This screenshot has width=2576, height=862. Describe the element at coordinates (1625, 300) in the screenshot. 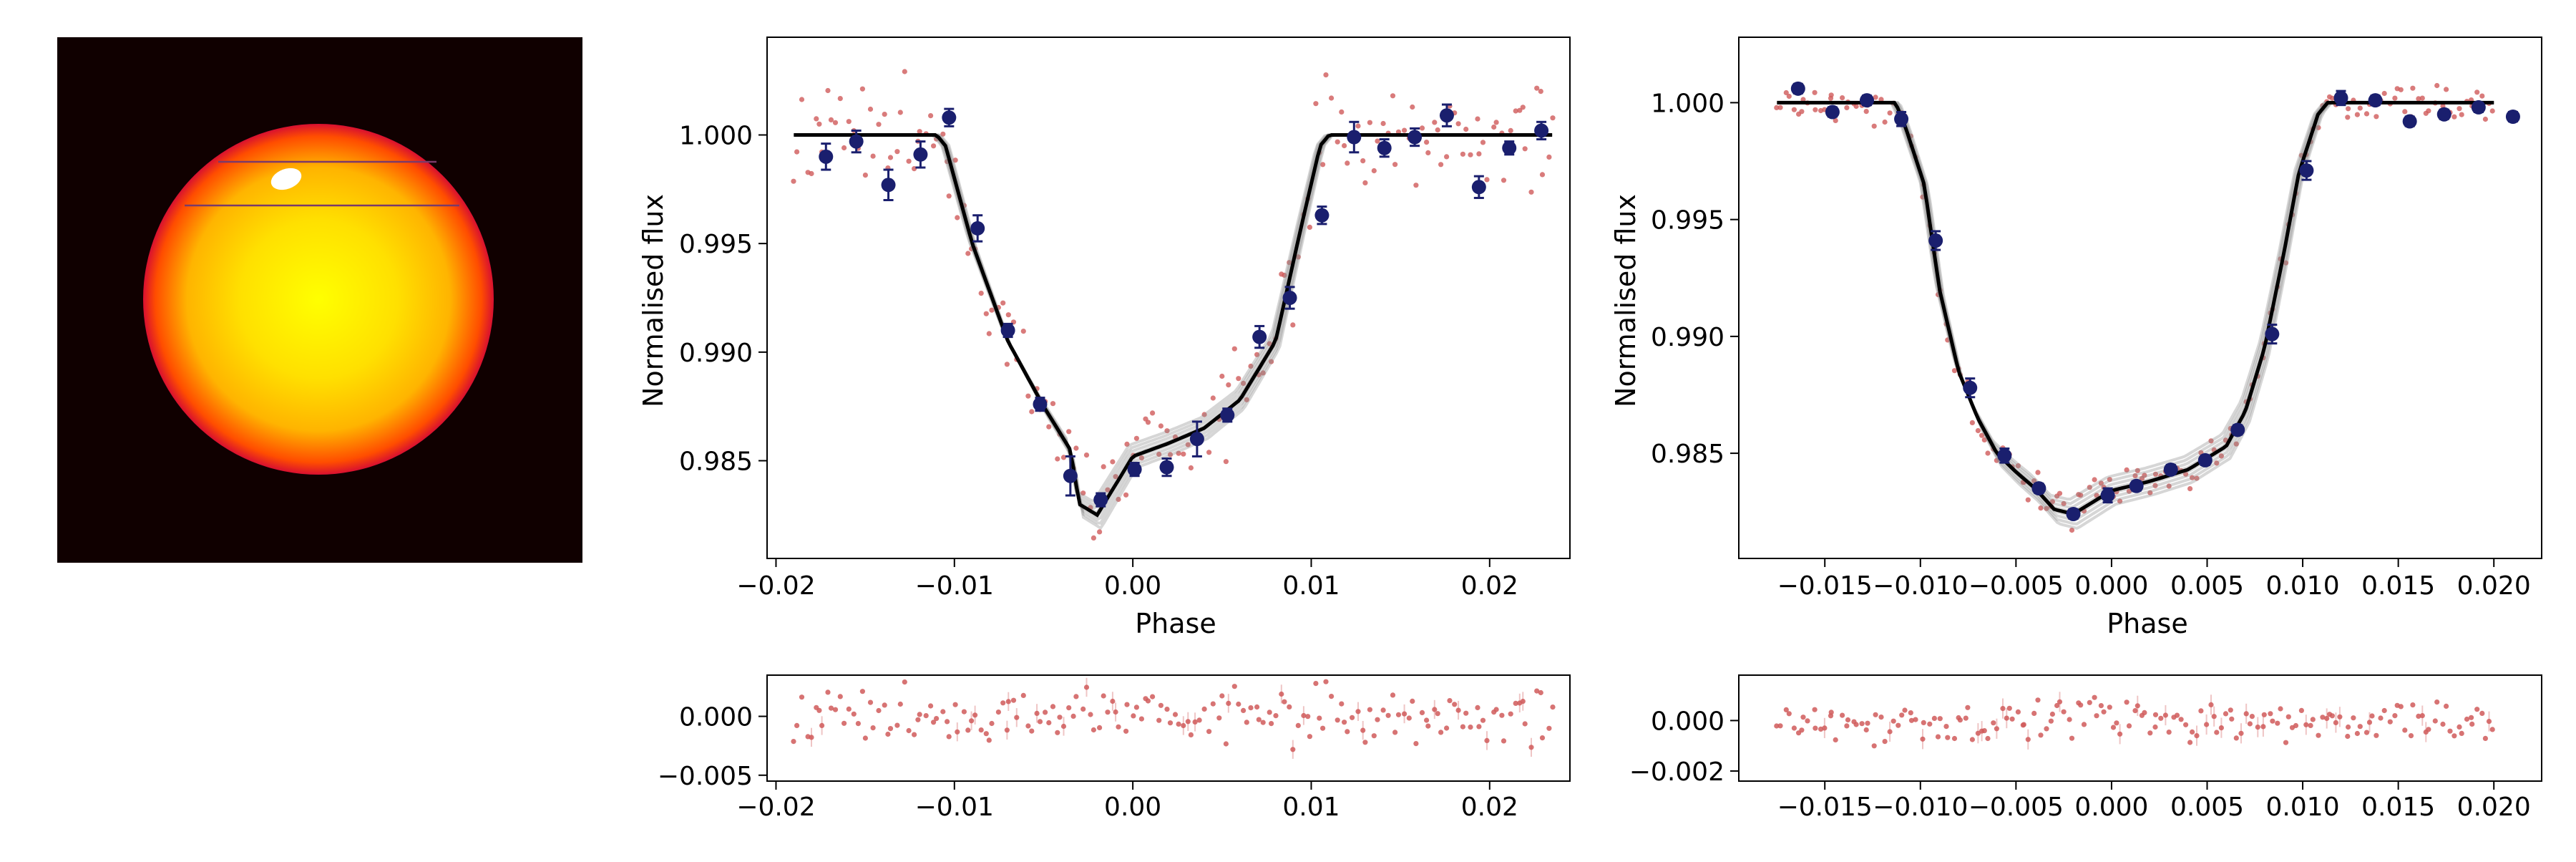

I see `light-curve-2-ylabel: Normalised flux` at that location.